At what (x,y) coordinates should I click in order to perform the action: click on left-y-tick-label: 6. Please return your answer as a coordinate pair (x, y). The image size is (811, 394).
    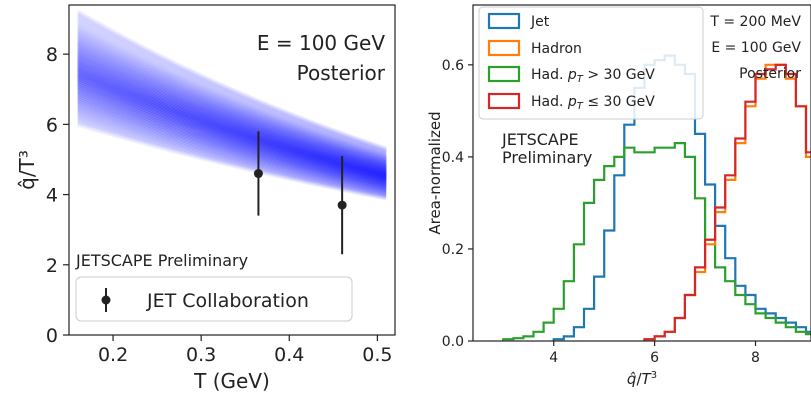
    Looking at the image, I should click on (52, 125).